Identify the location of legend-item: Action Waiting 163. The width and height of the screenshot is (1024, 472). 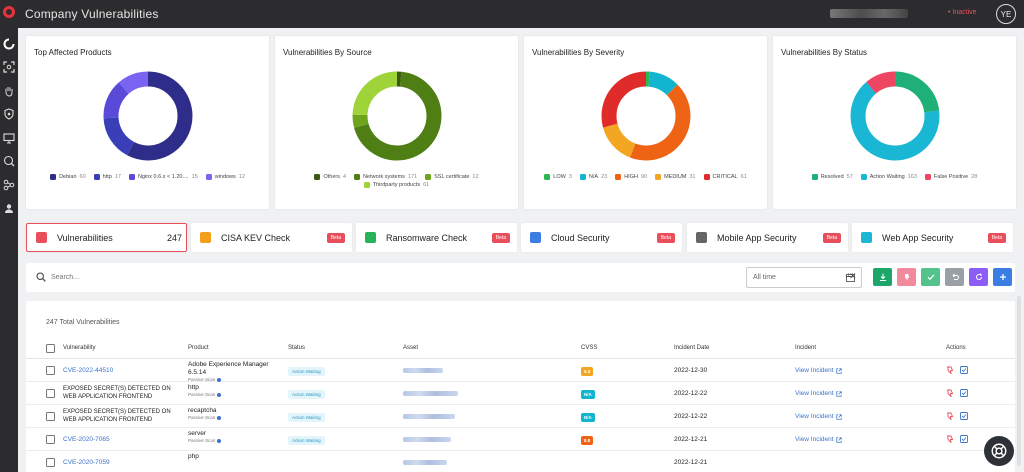
(888, 177).